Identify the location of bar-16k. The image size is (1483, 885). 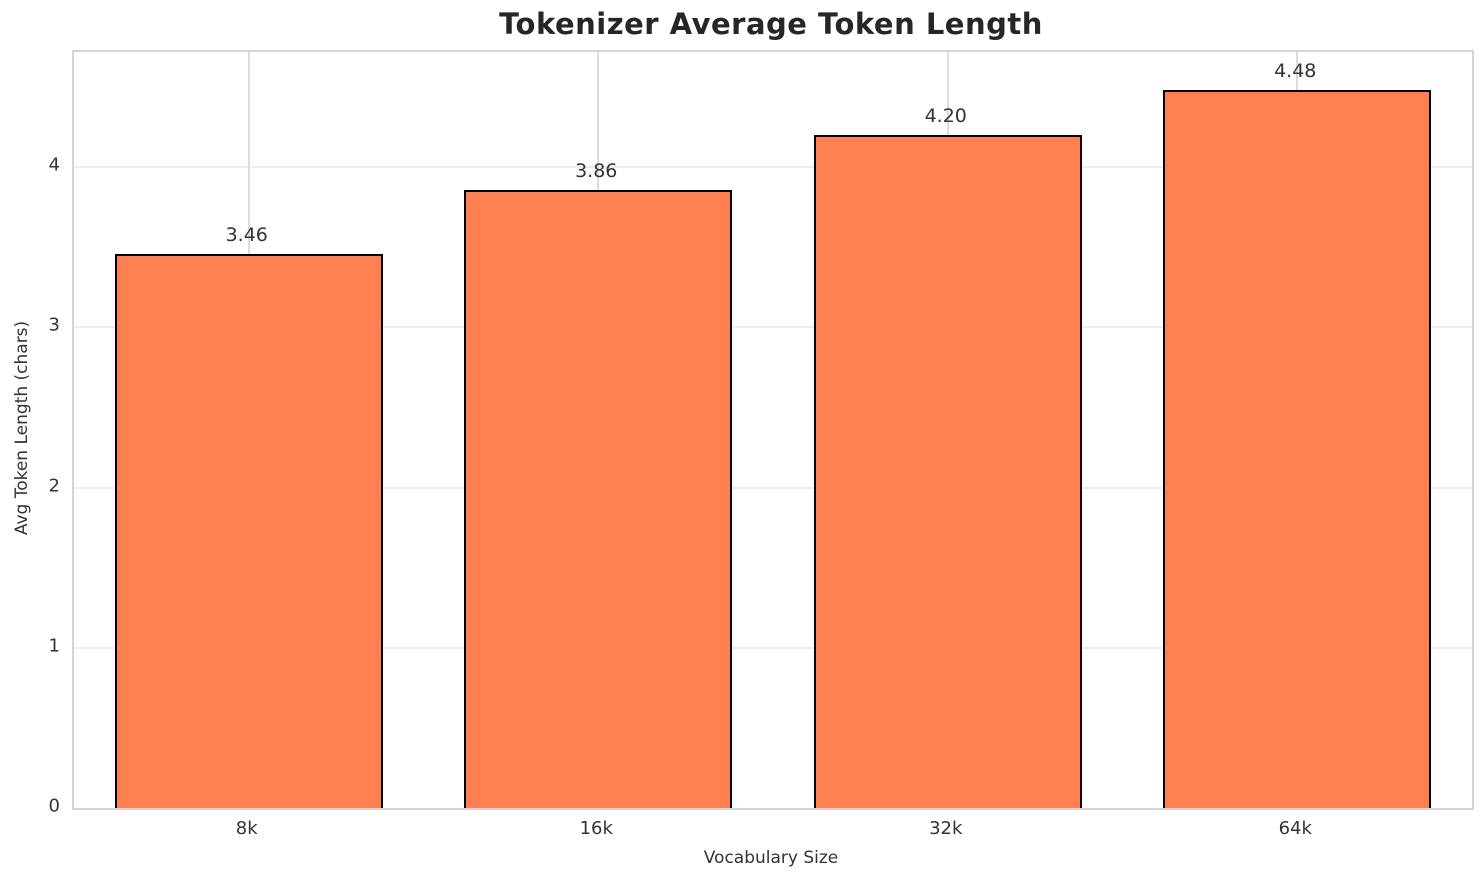
(598, 498).